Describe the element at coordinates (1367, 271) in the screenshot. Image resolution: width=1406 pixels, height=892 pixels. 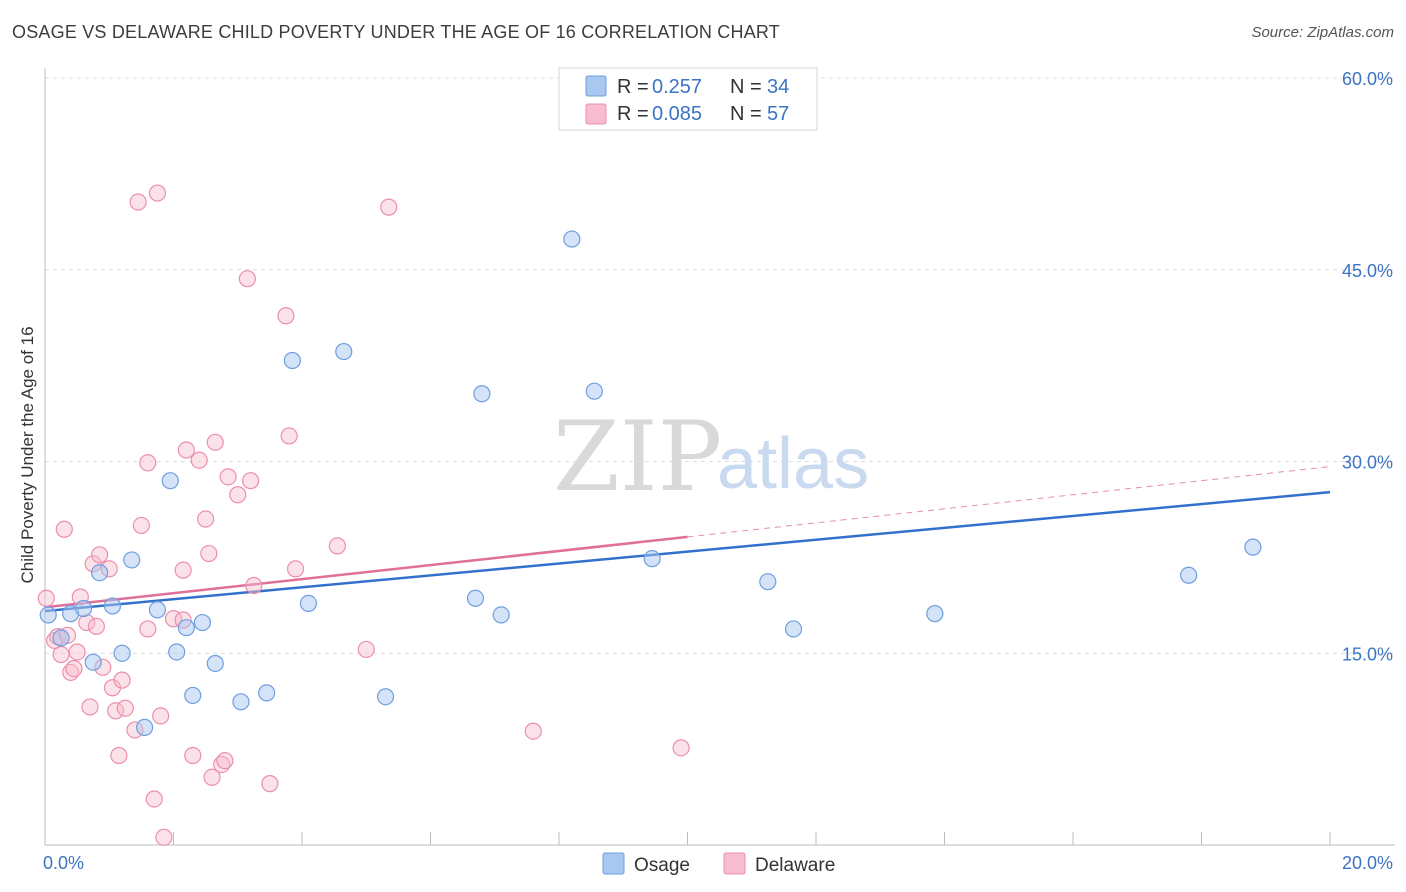
I see `y-tick-label: 45.0%` at that location.